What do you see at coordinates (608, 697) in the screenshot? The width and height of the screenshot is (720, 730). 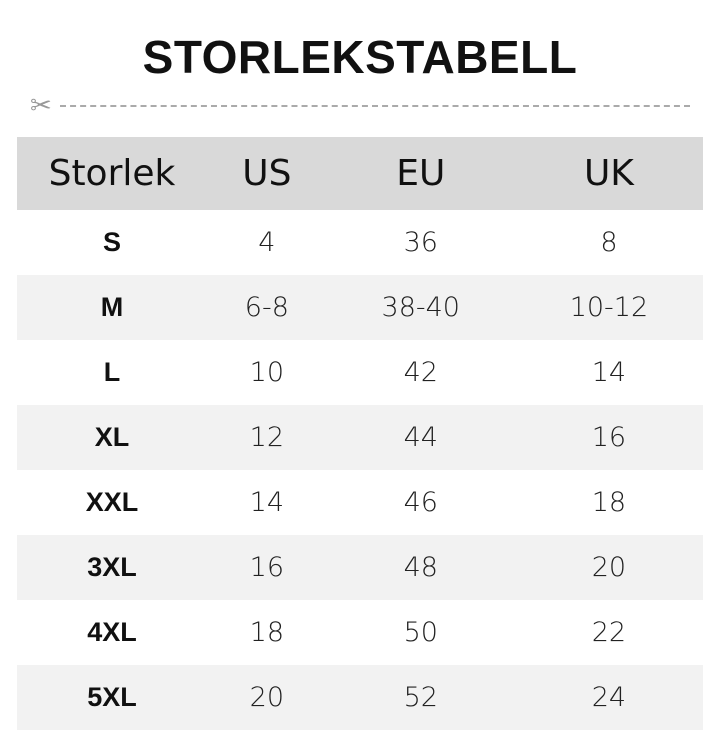 I see `value-cell: 24` at bounding box center [608, 697].